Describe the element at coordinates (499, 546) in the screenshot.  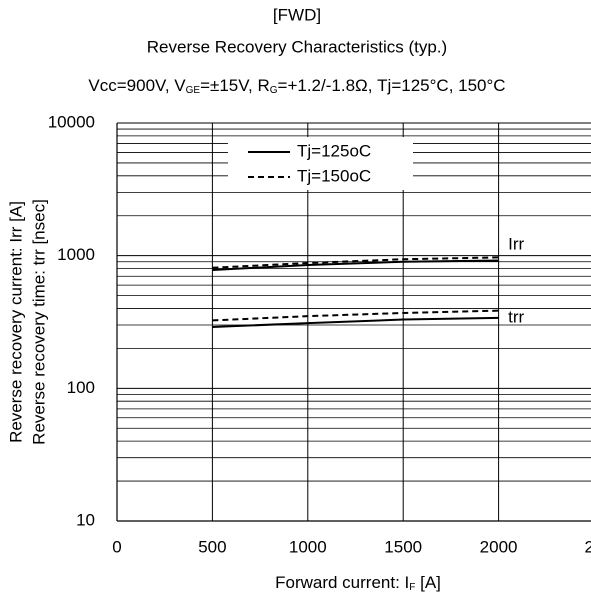
I see `x-tick-label: 2000` at that location.